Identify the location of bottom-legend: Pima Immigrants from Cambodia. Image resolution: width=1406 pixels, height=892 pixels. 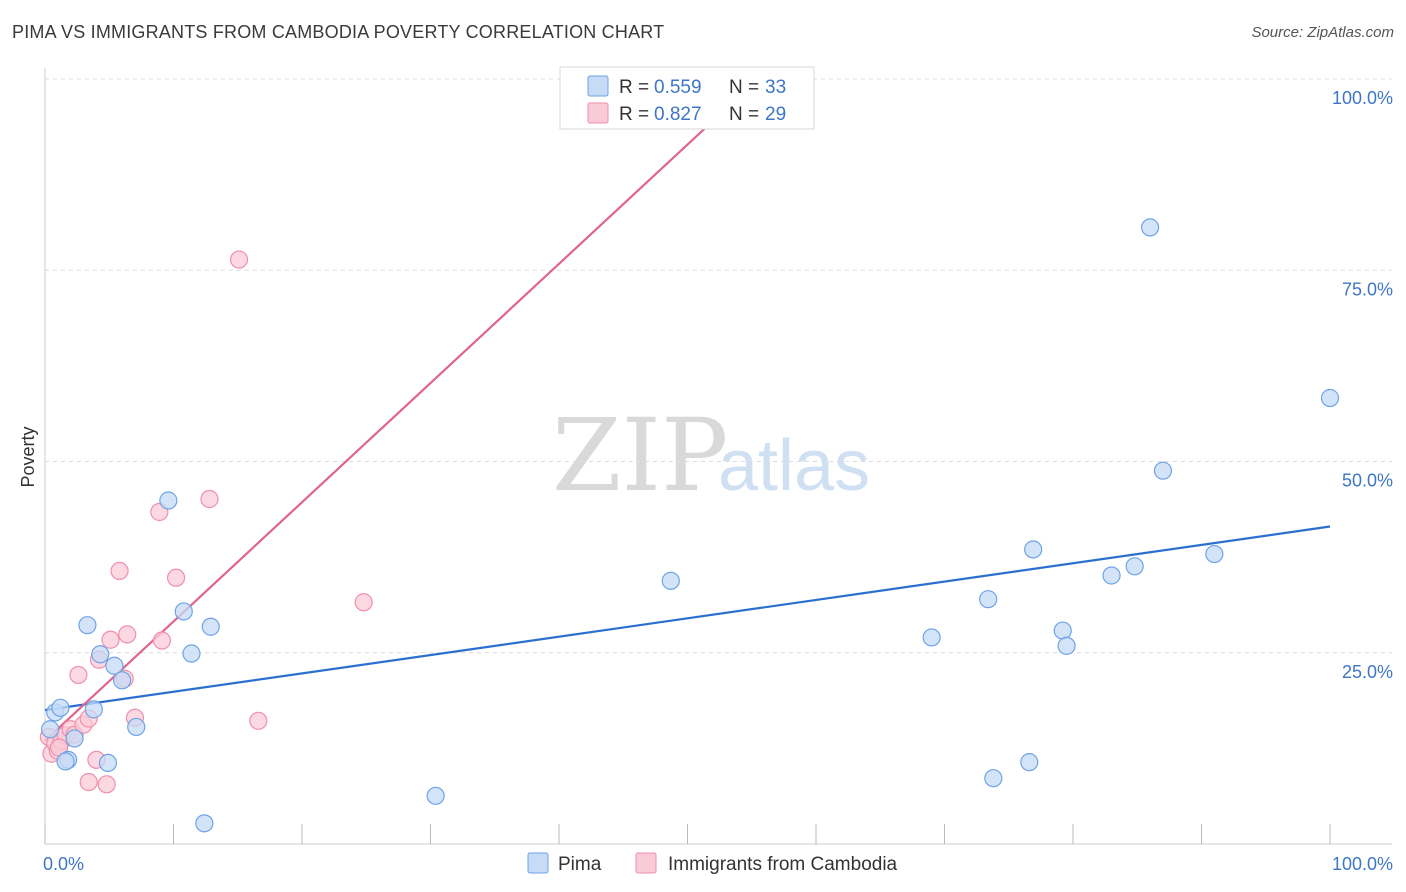
(712, 863).